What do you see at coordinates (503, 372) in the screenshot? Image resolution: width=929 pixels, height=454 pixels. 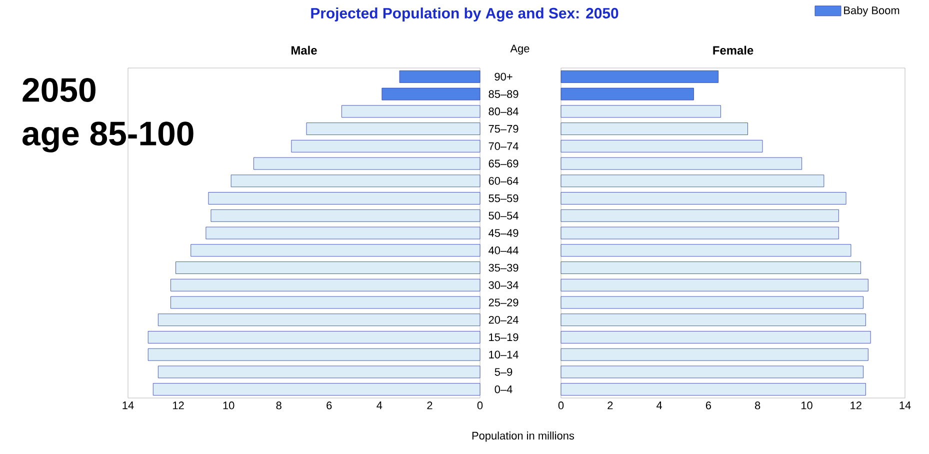 I see `y-tick-label: 5–9` at bounding box center [503, 372].